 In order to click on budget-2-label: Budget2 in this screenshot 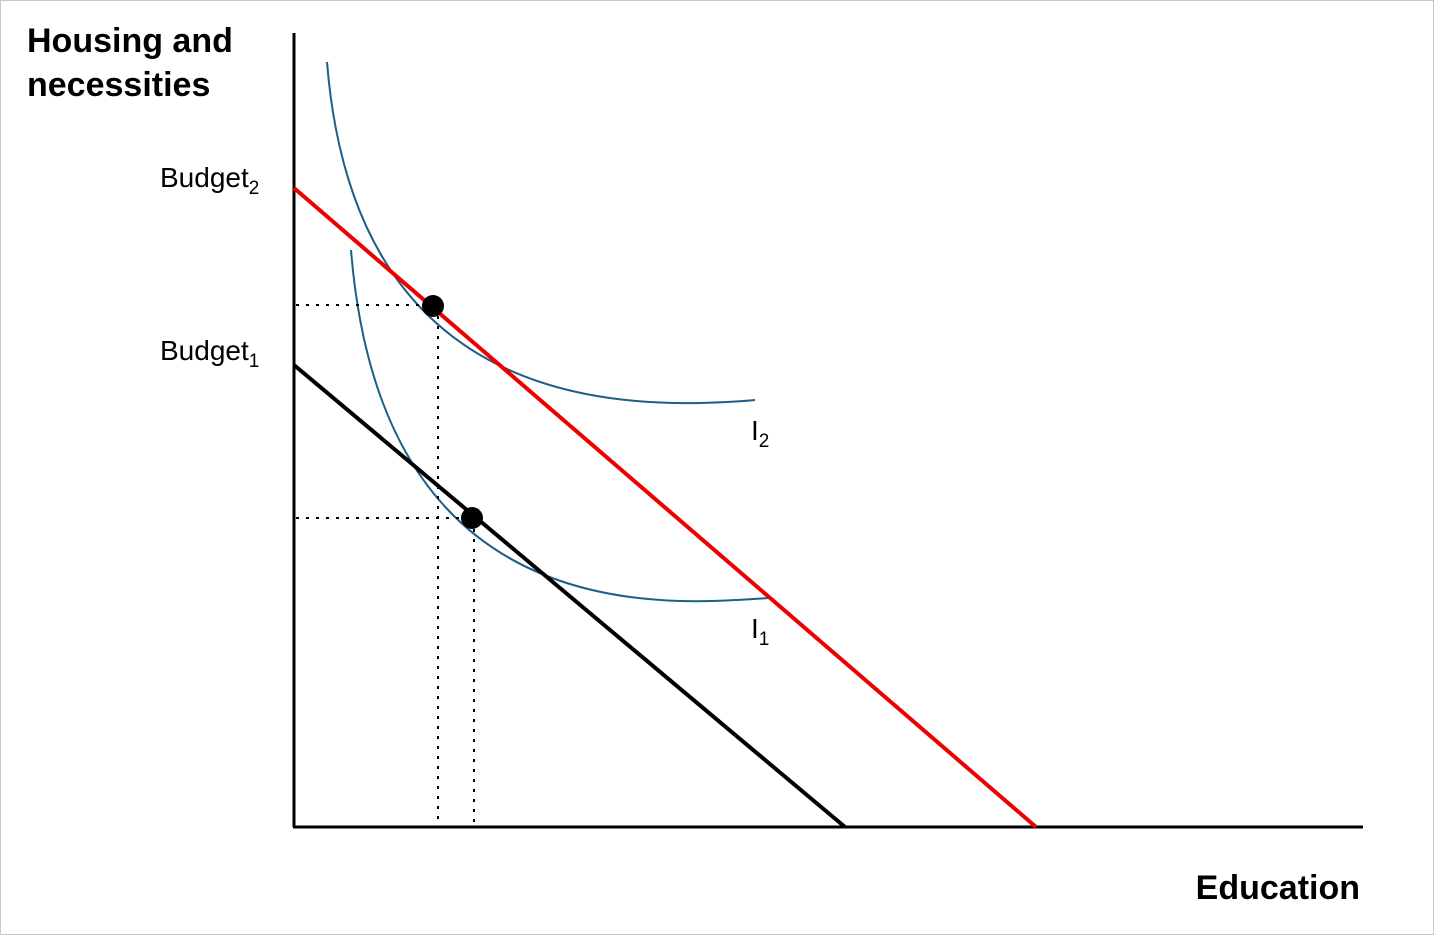, I will do `click(209, 180)`.